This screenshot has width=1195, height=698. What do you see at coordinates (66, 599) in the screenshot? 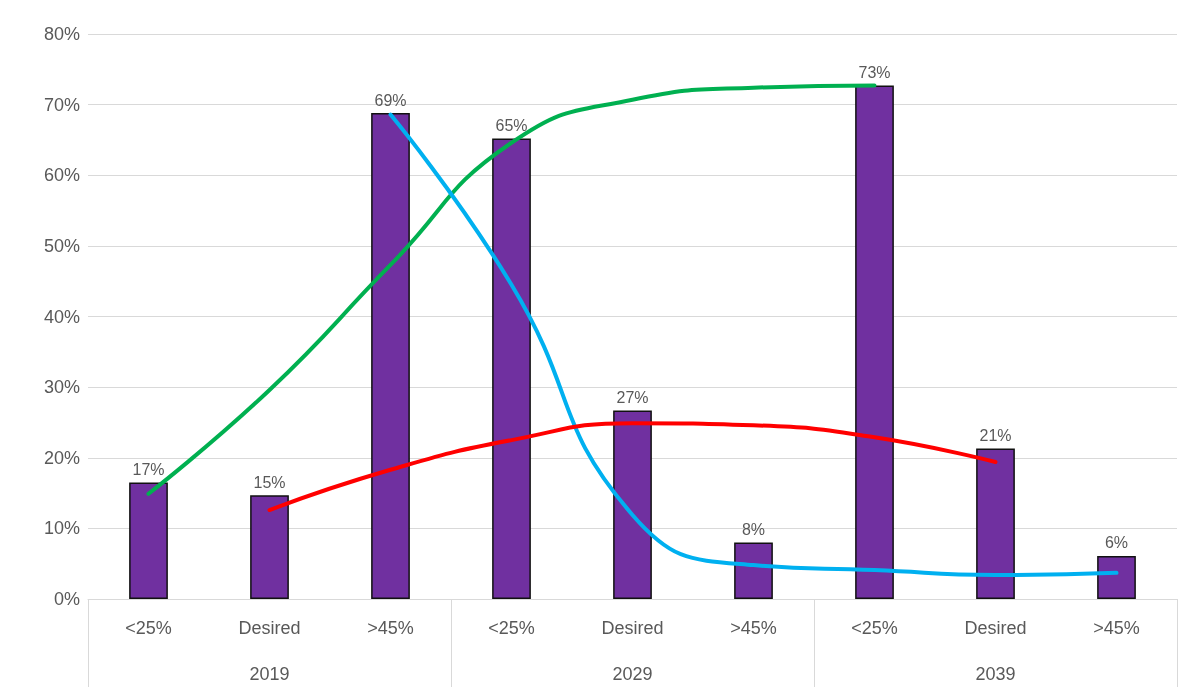
I see `y-tick-label: 0%` at bounding box center [66, 599].